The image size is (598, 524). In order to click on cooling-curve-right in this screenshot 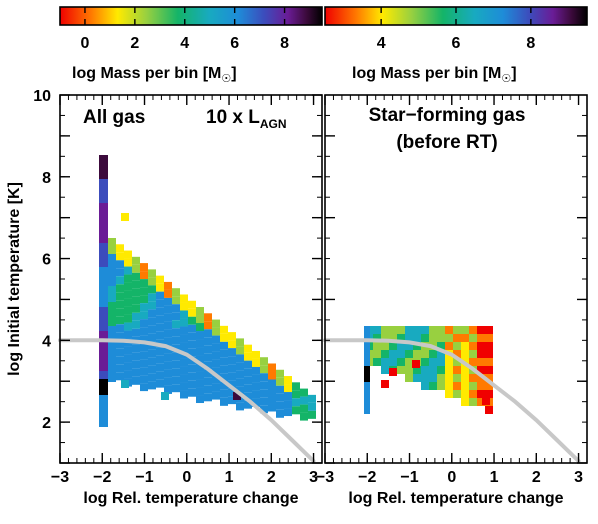, I will do `click(452, 400)`.